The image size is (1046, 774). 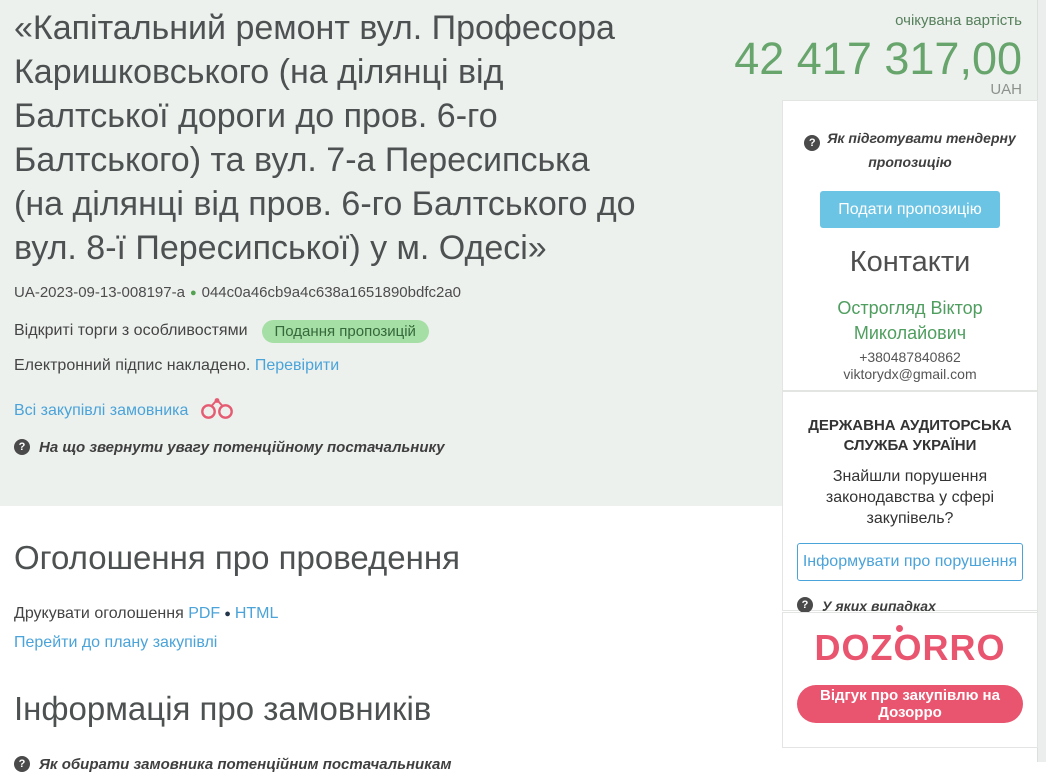 What do you see at coordinates (334, 643) in the screenshot?
I see `plan-link-line: Перейти до плану закупівлі` at bounding box center [334, 643].